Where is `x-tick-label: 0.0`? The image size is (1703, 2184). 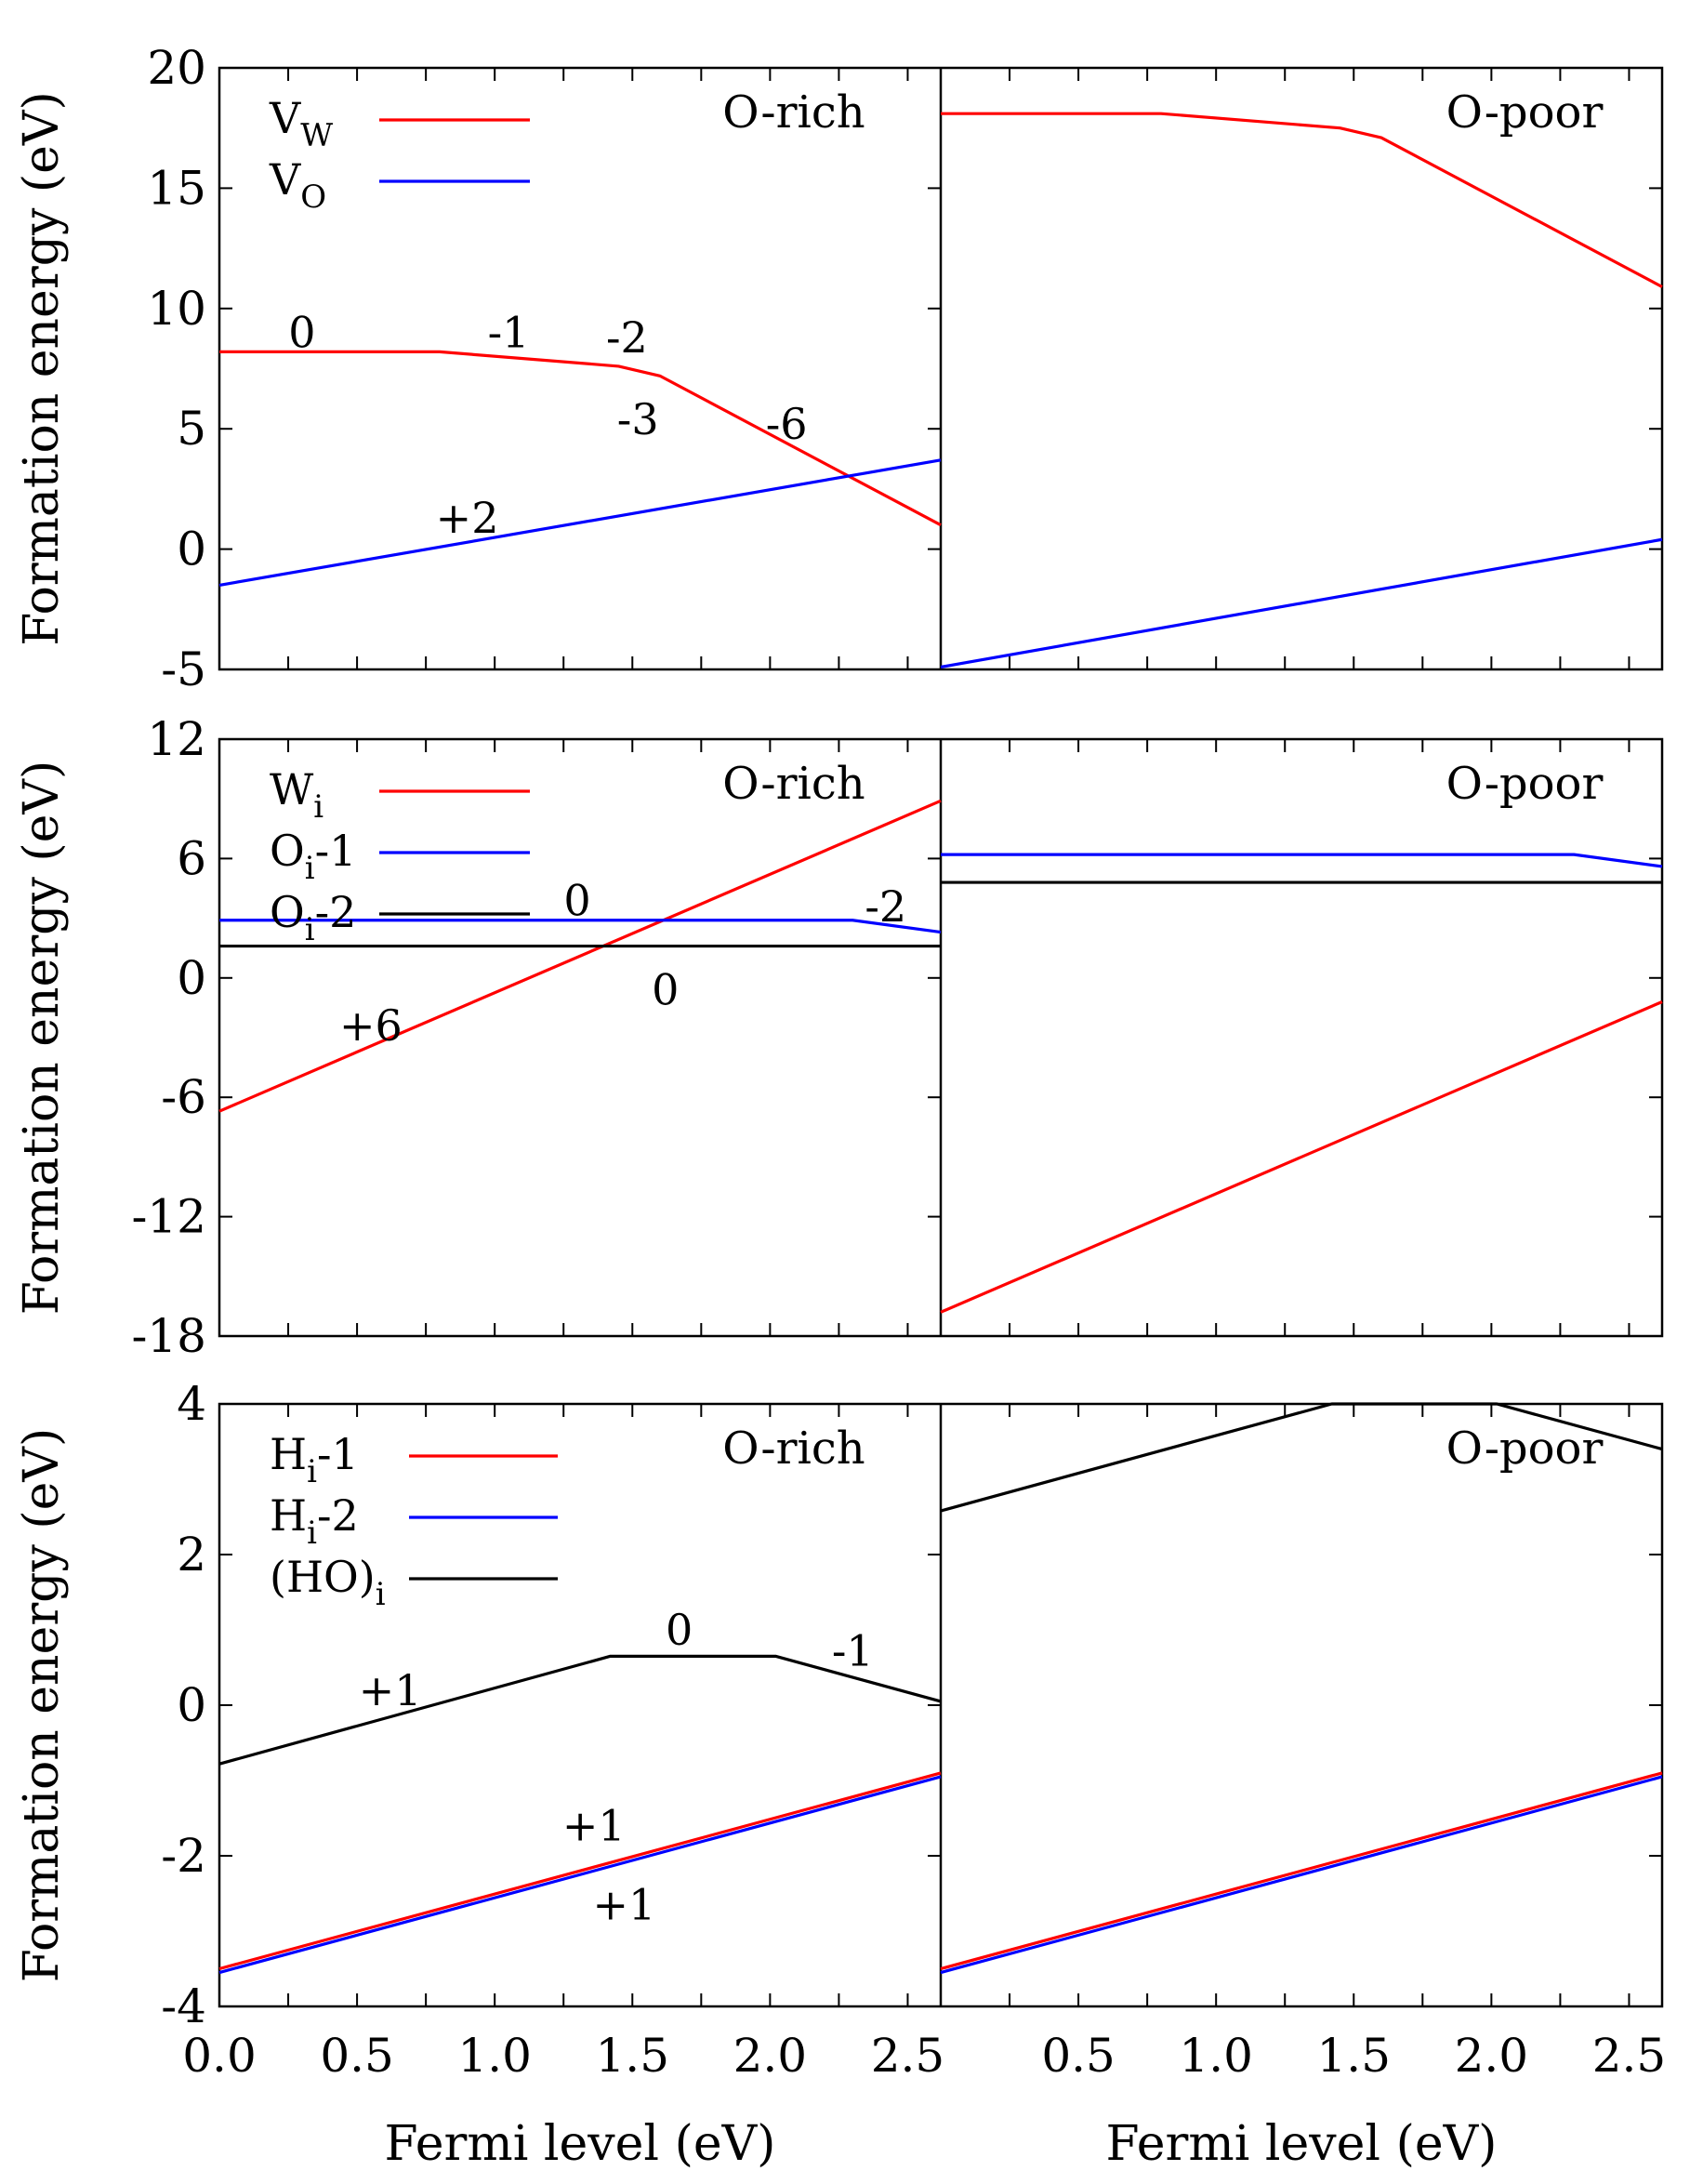 x-tick-label: 0.0 is located at coordinates (219, 2056).